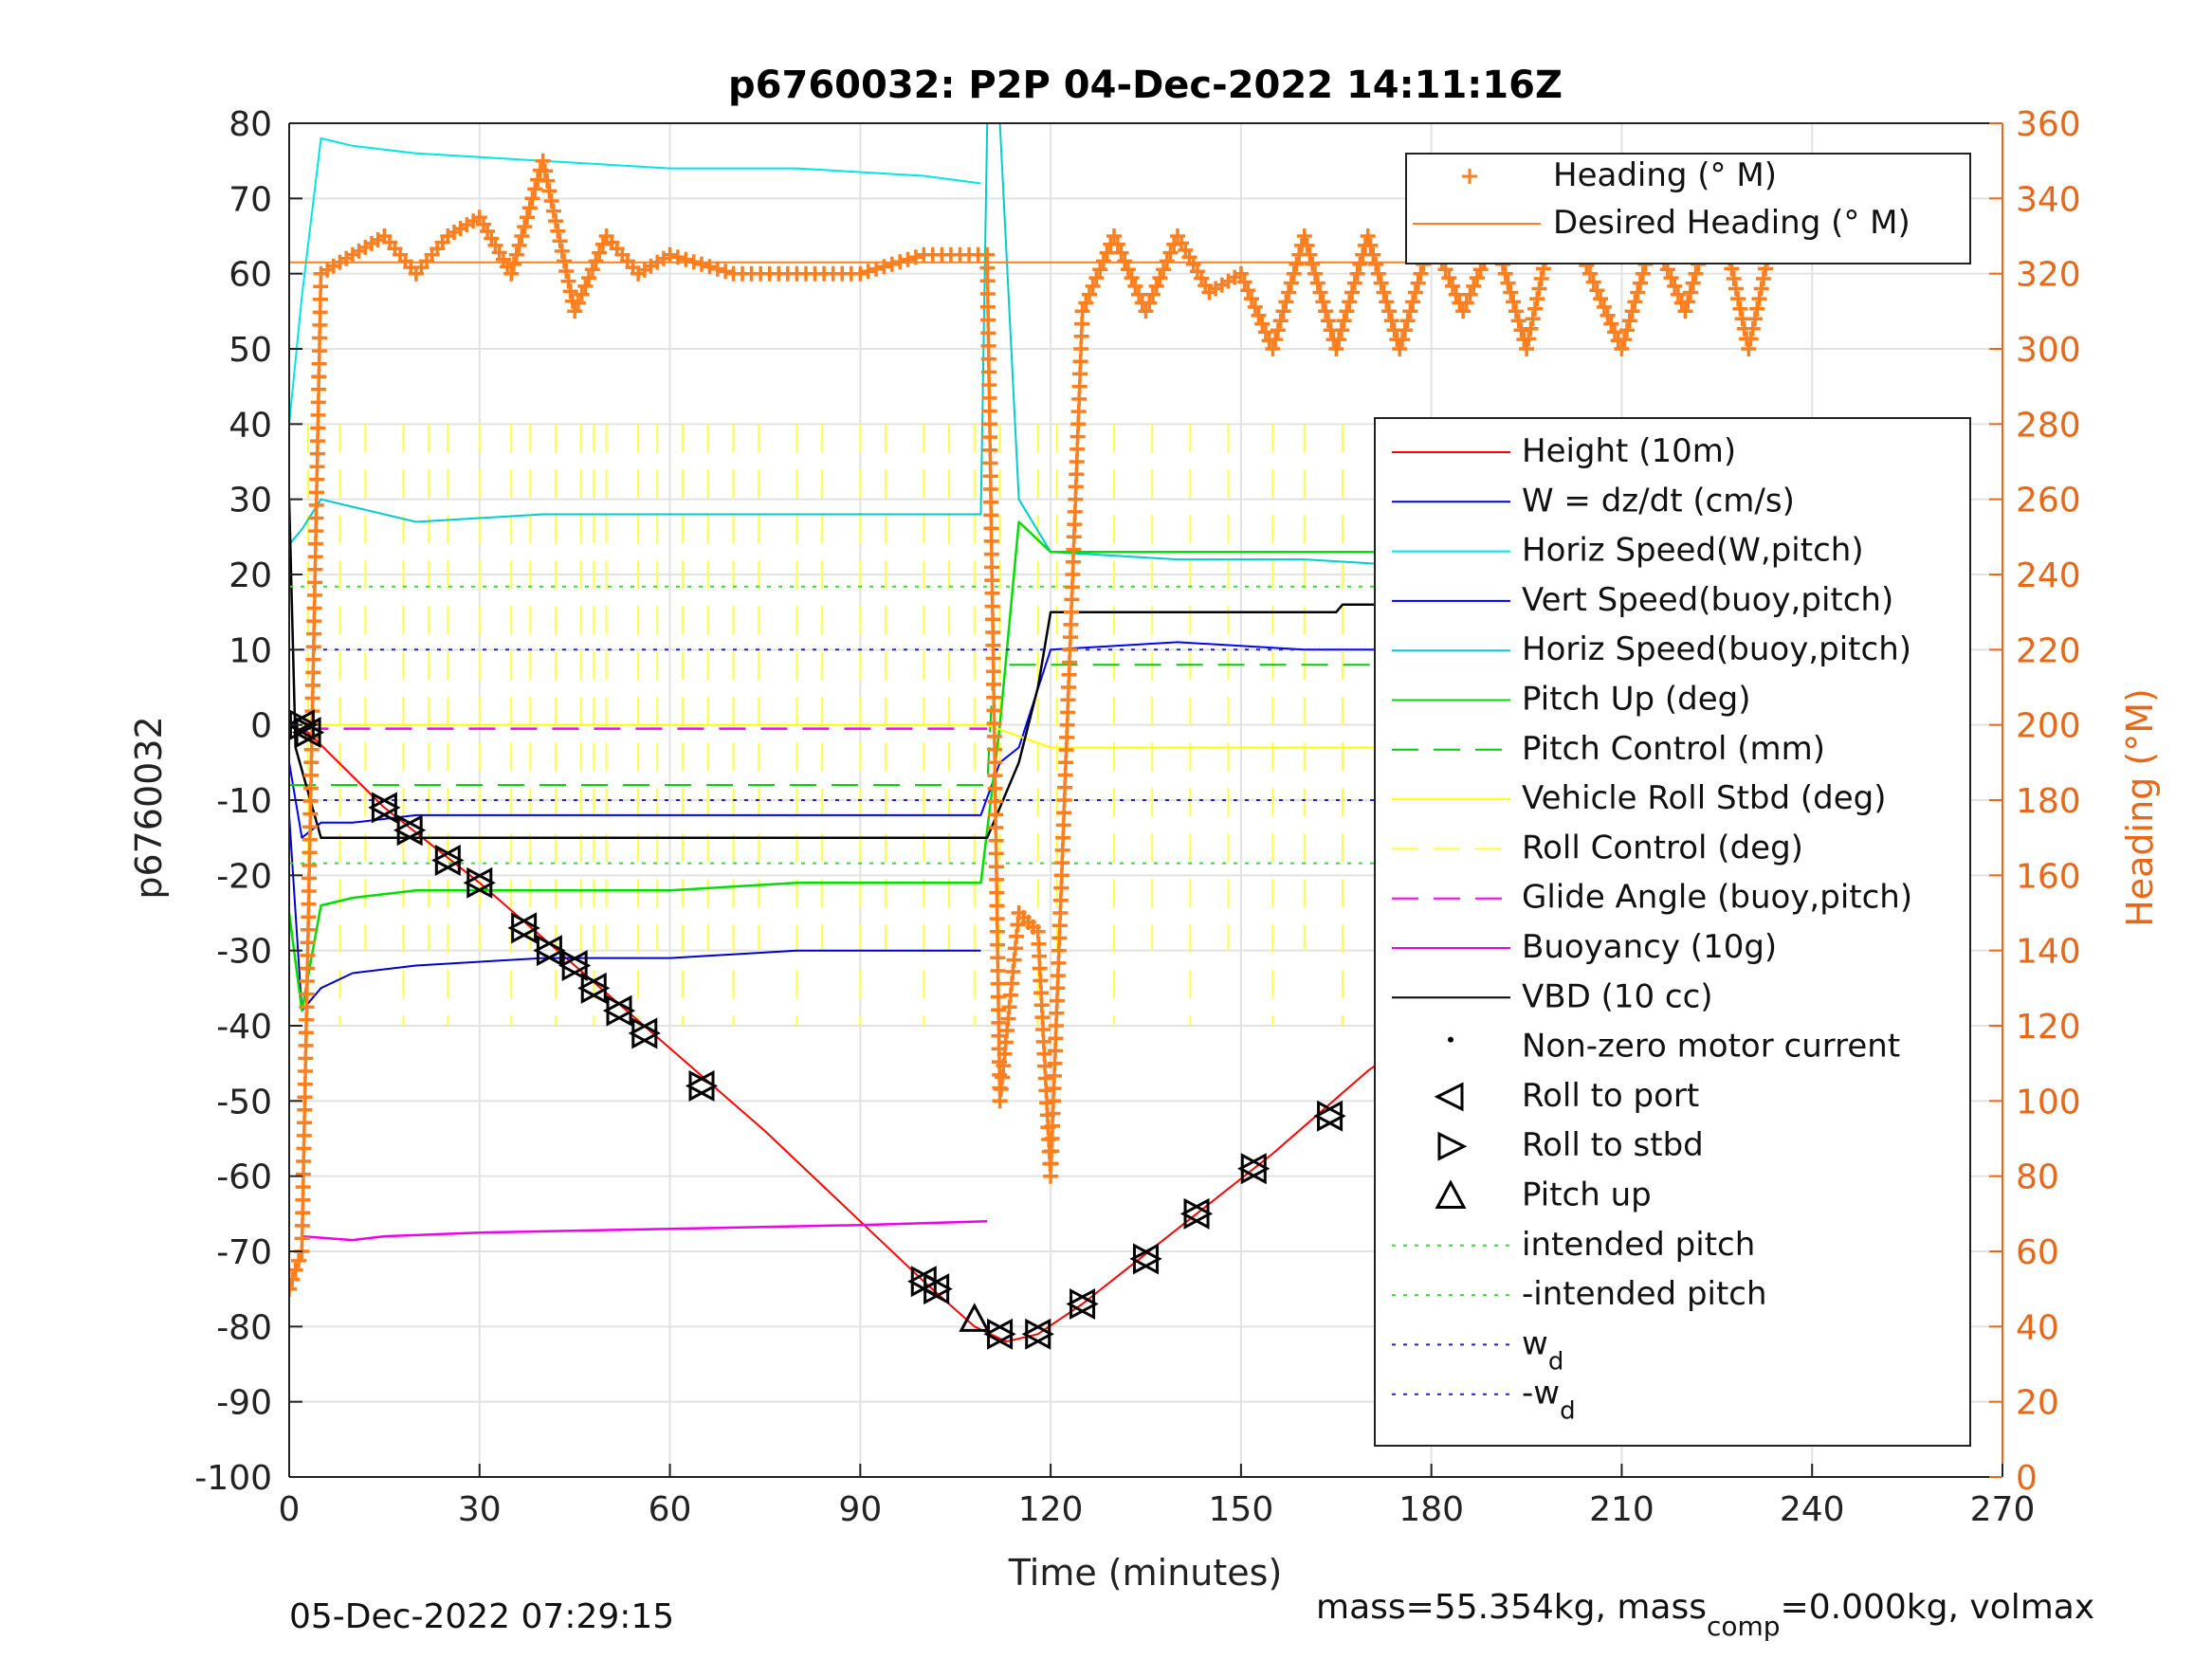 This screenshot has height=1659, width=2212. Describe the element at coordinates (1705, 1615) in the screenshot. I see `footer-mass: mass=55.354kg, masscomp=0.000kg, volmax` at that location.